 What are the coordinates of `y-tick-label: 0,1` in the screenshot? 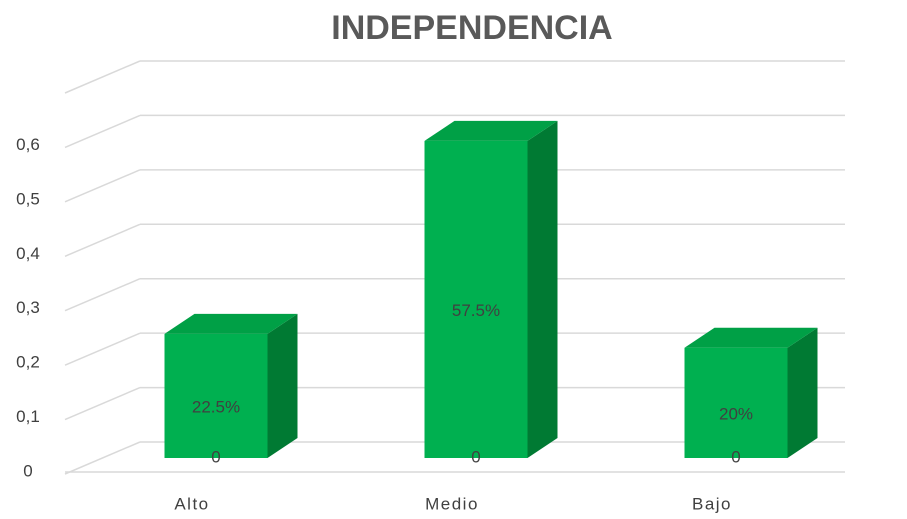 It's located at (28, 416).